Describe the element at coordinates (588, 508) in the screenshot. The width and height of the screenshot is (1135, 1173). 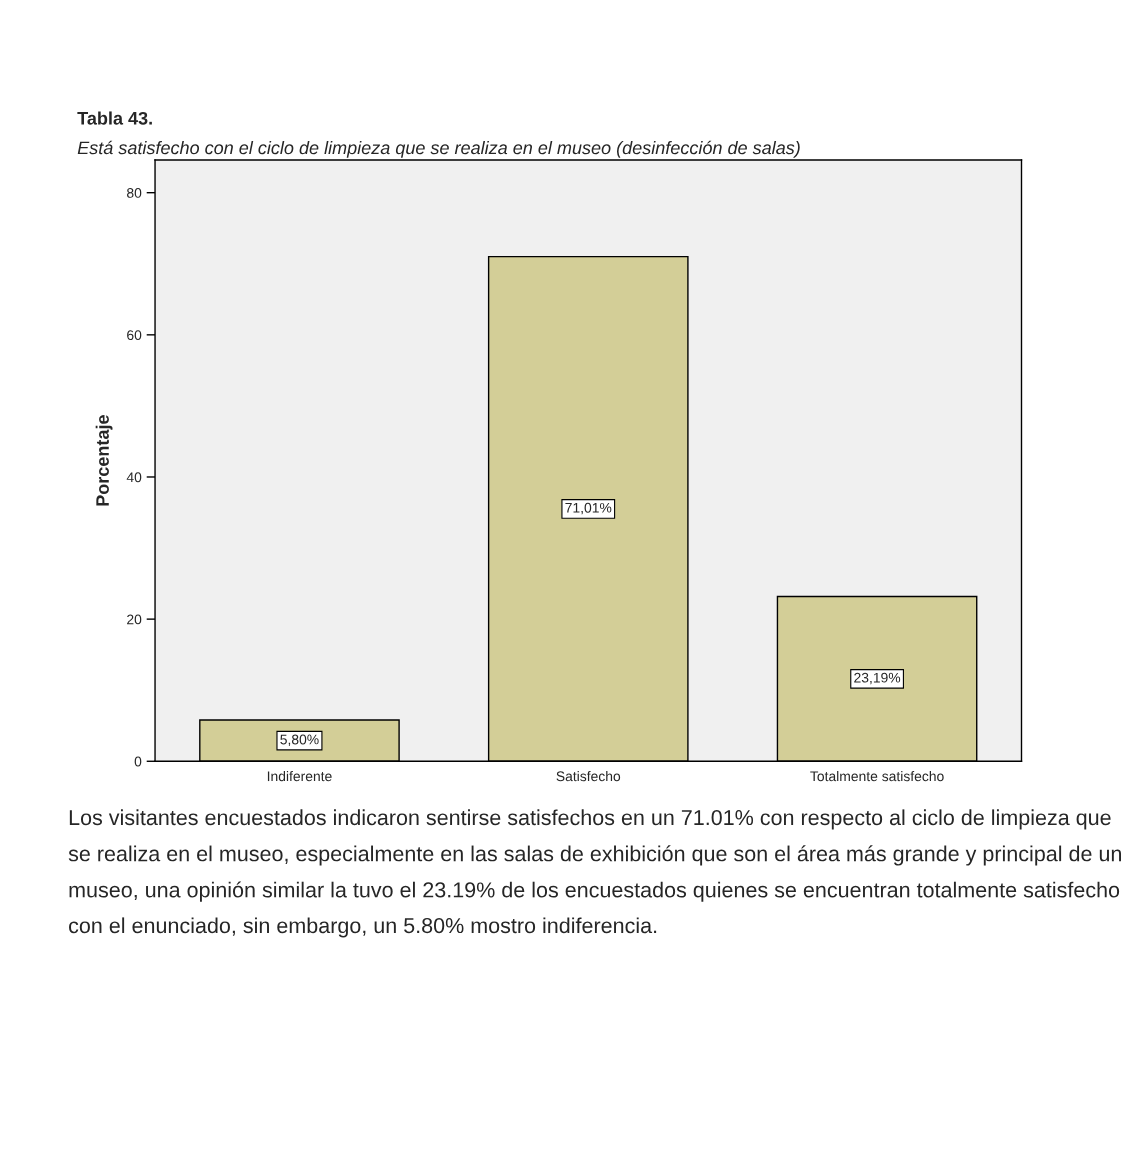
I see `data-label: 71,01%` at that location.